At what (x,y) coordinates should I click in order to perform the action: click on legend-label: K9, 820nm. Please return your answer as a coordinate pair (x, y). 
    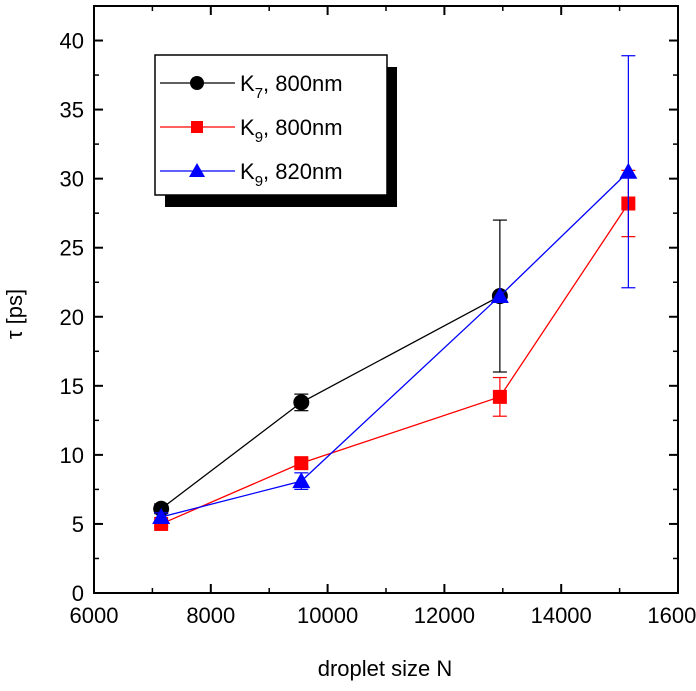
    Looking at the image, I should click on (291, 174).